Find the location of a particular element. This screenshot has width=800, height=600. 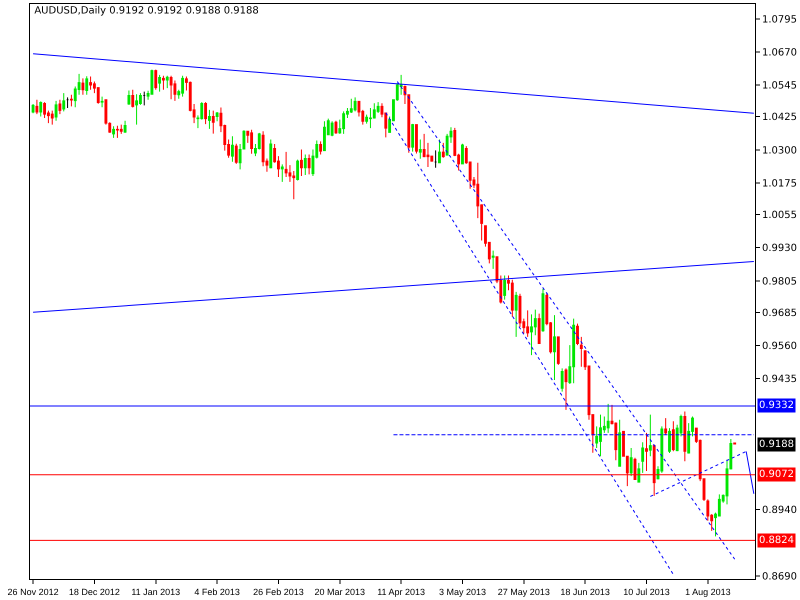

y-tick-label: 0.9930 is located at coordinates (779, 248).